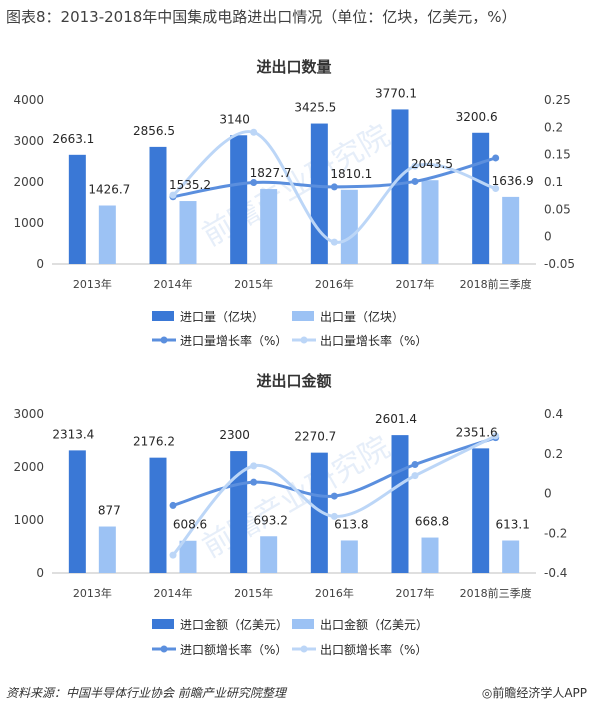 This screenshot has height=707, width=593. What do you see at coordinates (296, 693) in the screenshot?
I see `footer: 资料来源：中国半导体行业协会 前瞻产业研究院整理 ◎前瞻经济学人APP` at bounding box center [296, 693].